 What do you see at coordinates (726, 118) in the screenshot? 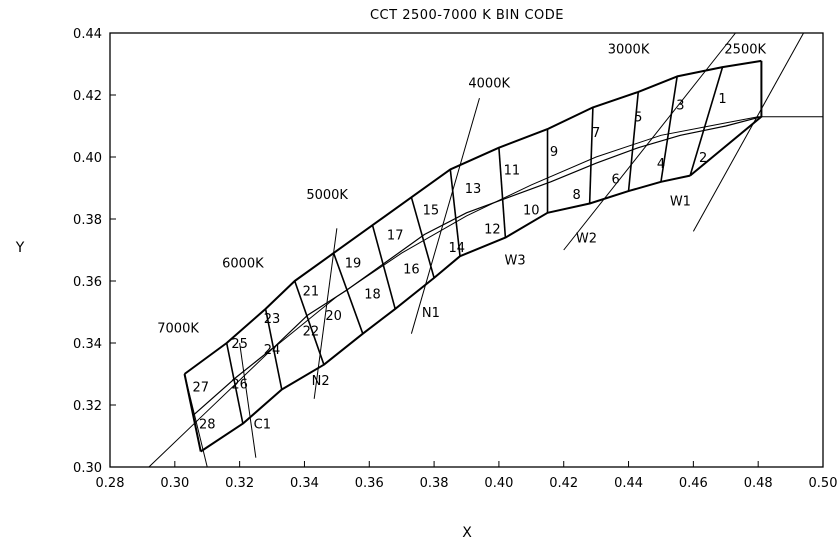
I see `bin-right-edge` at bounding box center [726, 118].